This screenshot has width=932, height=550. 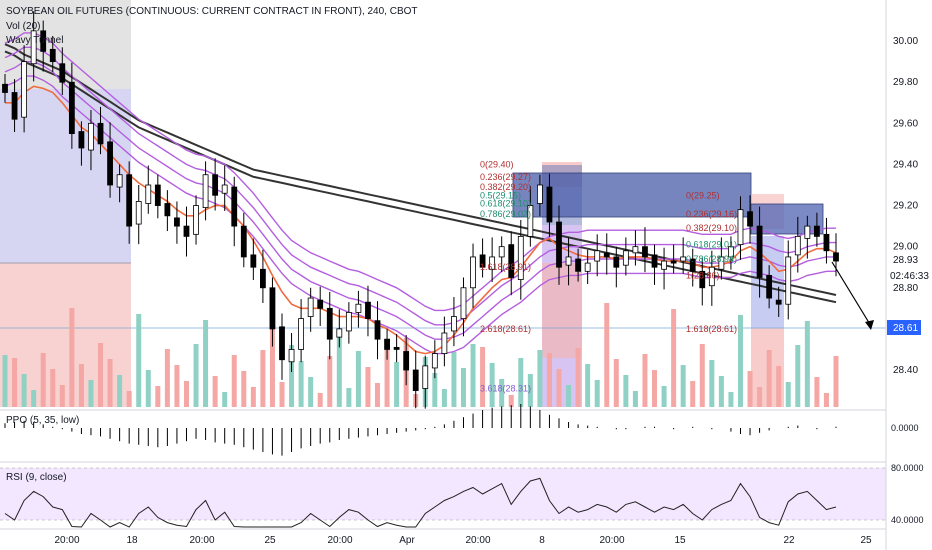 I want to click on fib-label: 1(28.86), so click(x=703, y=275).